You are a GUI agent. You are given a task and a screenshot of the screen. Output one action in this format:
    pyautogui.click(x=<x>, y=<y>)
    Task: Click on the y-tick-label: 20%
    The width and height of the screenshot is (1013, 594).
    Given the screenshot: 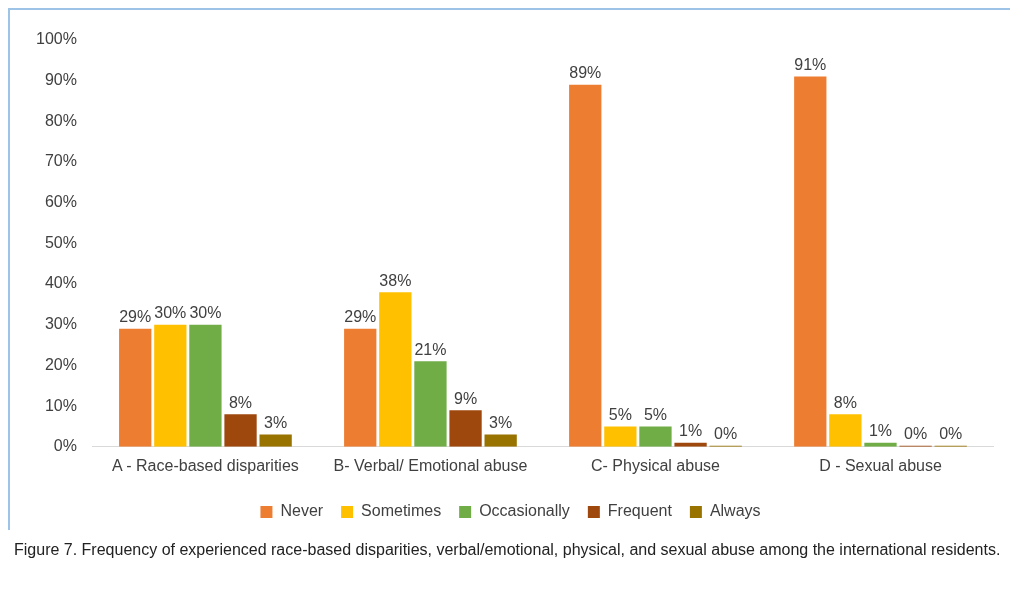 What is the action you would take?
    pyautogui.click(x=60, y=364)
    